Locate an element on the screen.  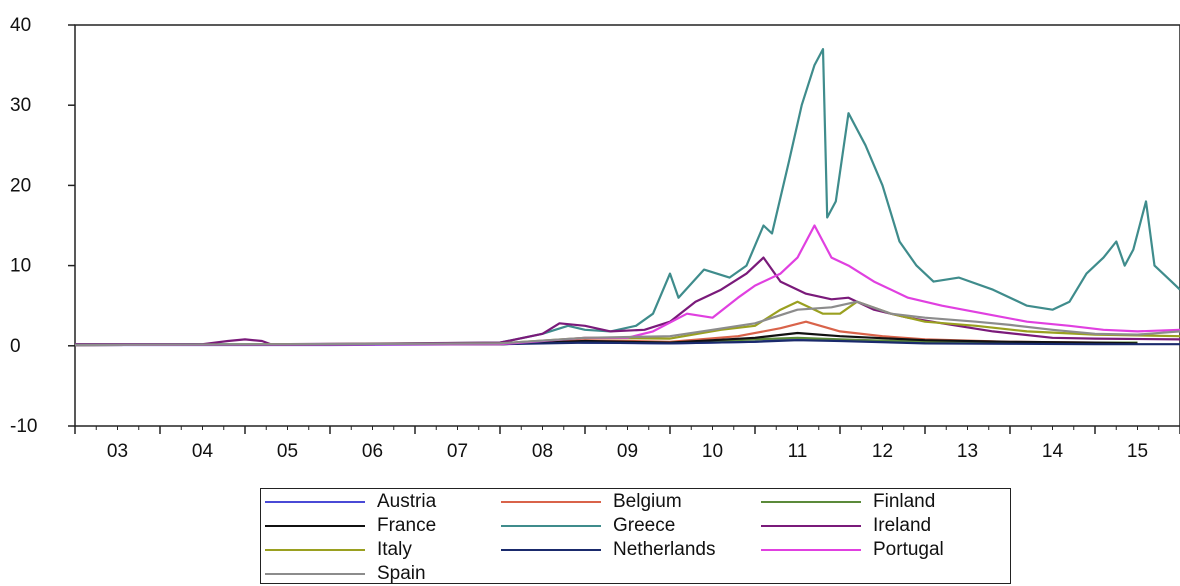
x-tick-label: 12 is located at coordinates (882, 451).